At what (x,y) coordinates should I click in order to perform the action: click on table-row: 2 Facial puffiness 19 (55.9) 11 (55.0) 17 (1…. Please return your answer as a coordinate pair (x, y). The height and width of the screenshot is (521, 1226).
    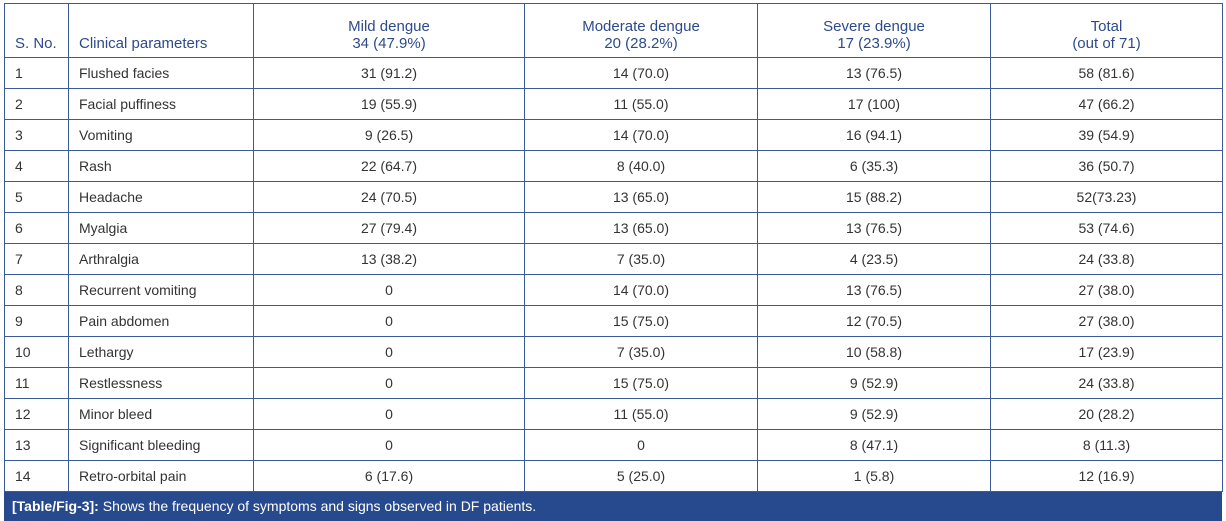
    Looking at the image, I should click on (613, 104).